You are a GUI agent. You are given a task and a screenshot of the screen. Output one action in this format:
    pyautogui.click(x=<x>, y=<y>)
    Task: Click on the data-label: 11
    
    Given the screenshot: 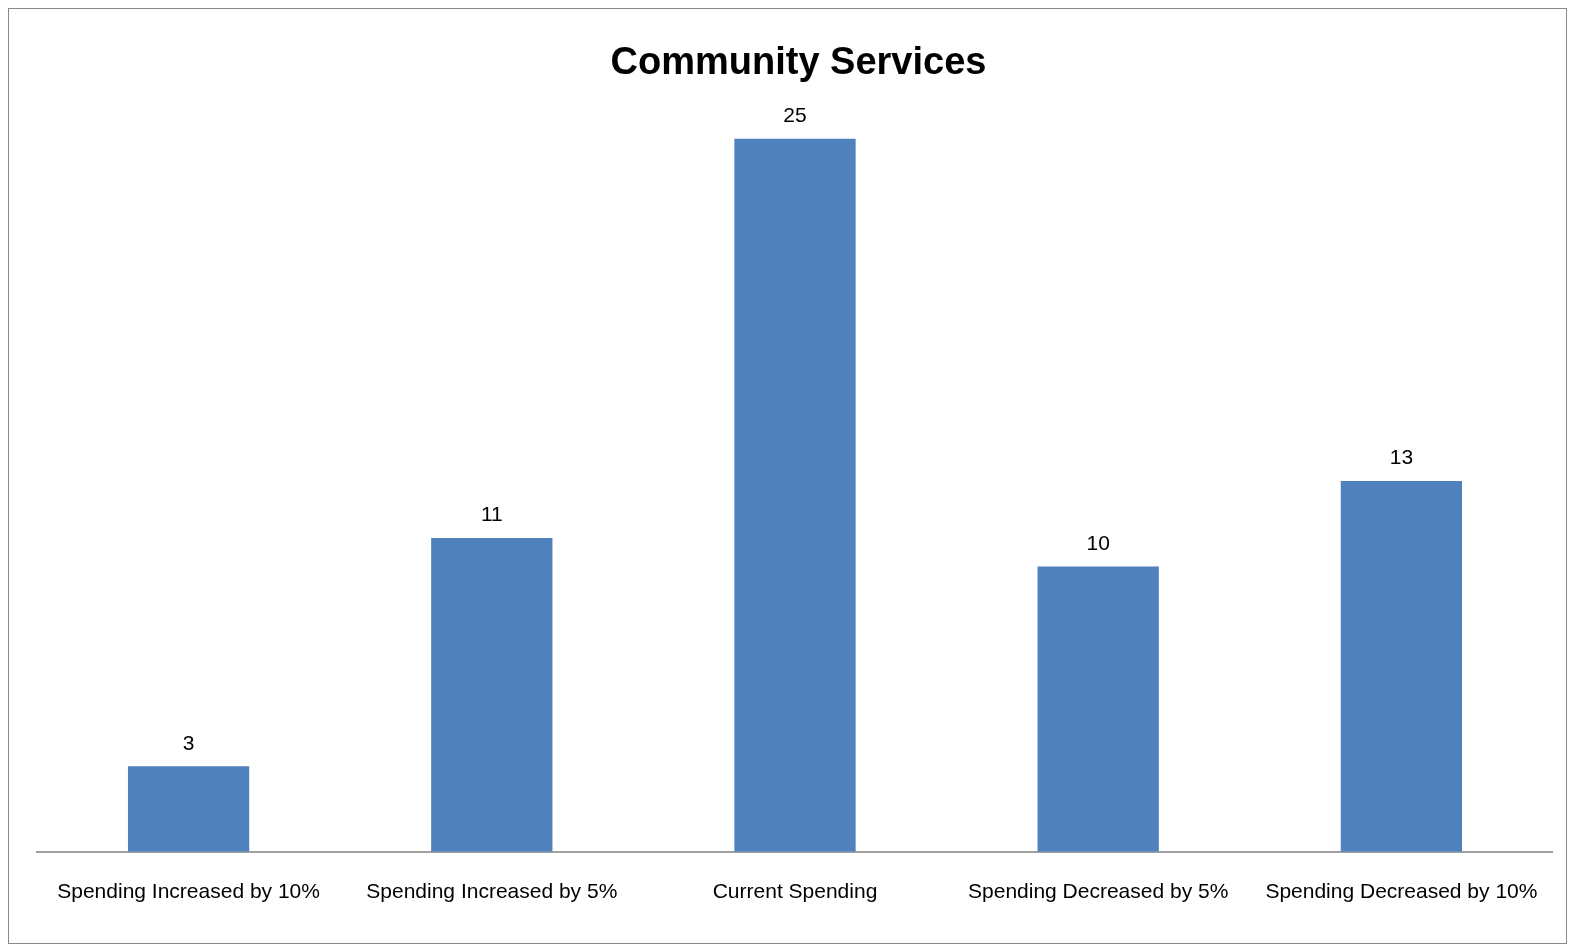 What is the action you would take?
    pyautogui.click(x=491, y=514)
    